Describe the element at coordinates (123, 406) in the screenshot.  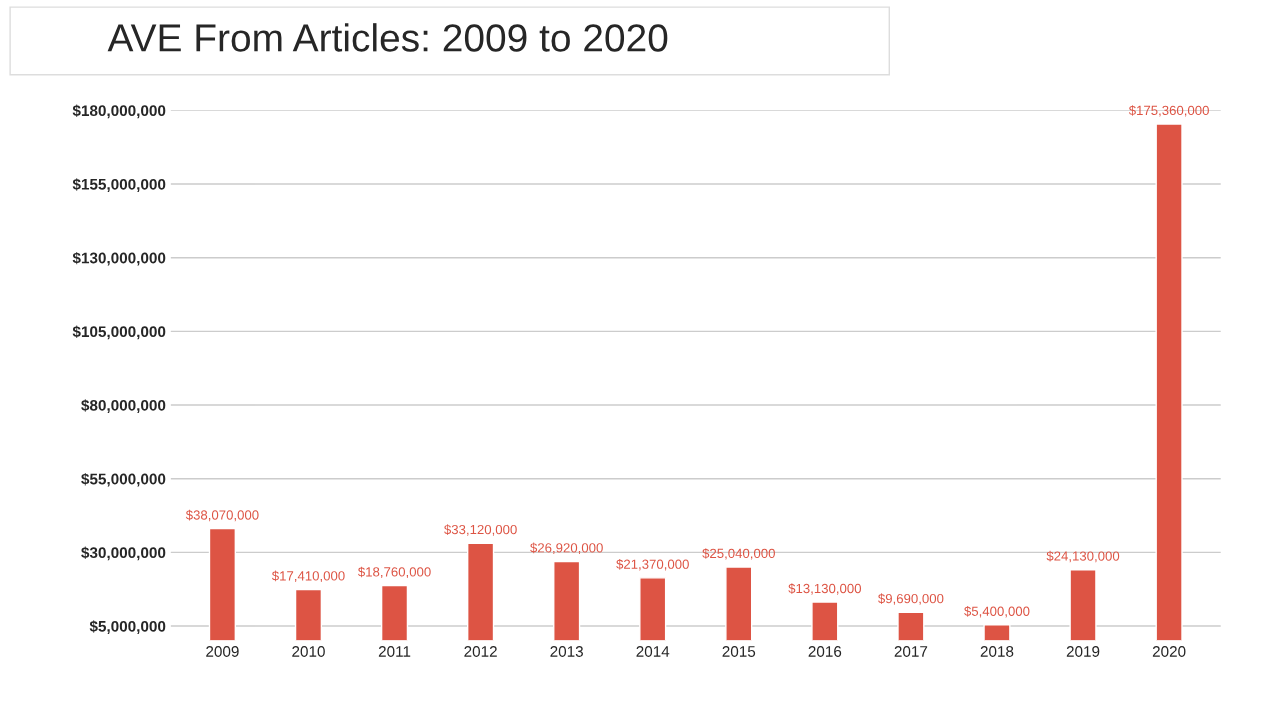
I see `y-tick-label: $80,000,000` at that location.